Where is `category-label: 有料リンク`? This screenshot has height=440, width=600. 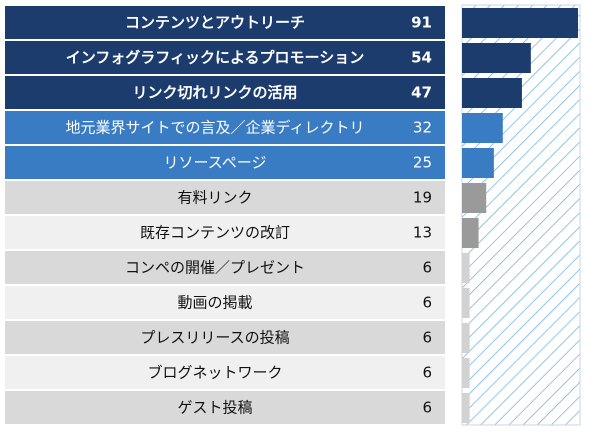 category-label: 有料リンク is located at coordinates (214, 198).